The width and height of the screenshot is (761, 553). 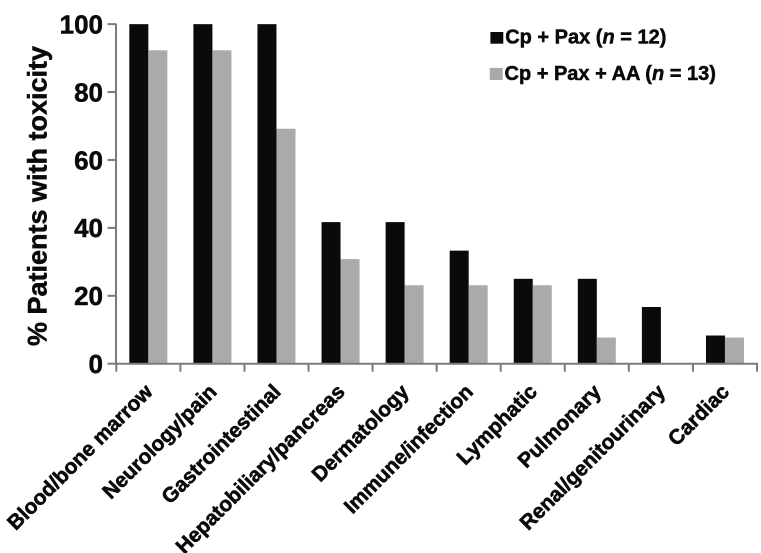 I want to click on svg-text: Cp + Pax (n = 12), so click(x=585, y=38).